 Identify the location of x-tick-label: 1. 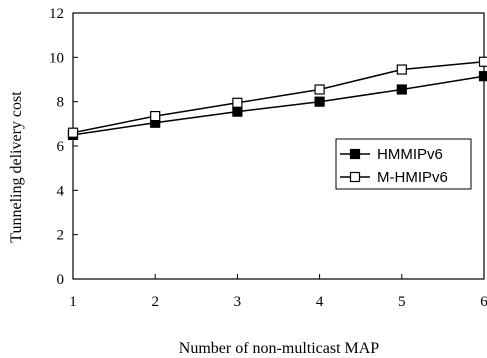
(73, 302).